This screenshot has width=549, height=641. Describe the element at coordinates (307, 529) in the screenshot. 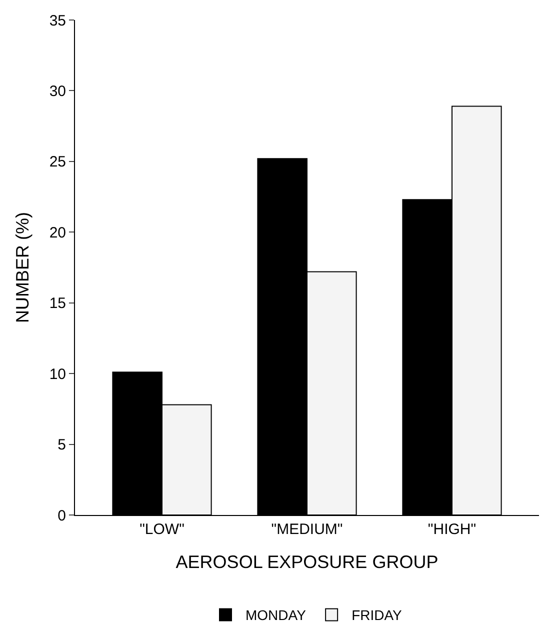

I see `x-tick-label: "MEDIUM"` at that location.